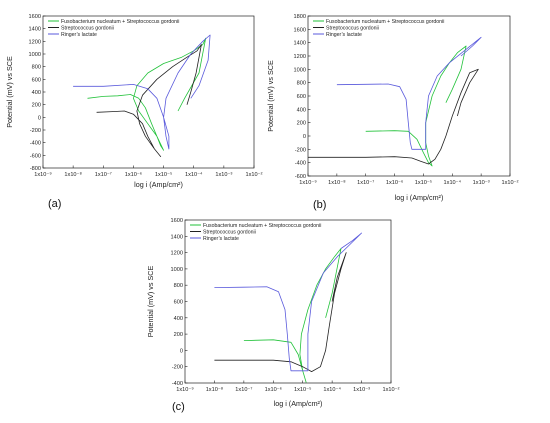 The width and height of the screenshot is (550, 423). Describe the element at coordinates (319, 205) in the screenshot. I see `panel-label: (b)` at that location.